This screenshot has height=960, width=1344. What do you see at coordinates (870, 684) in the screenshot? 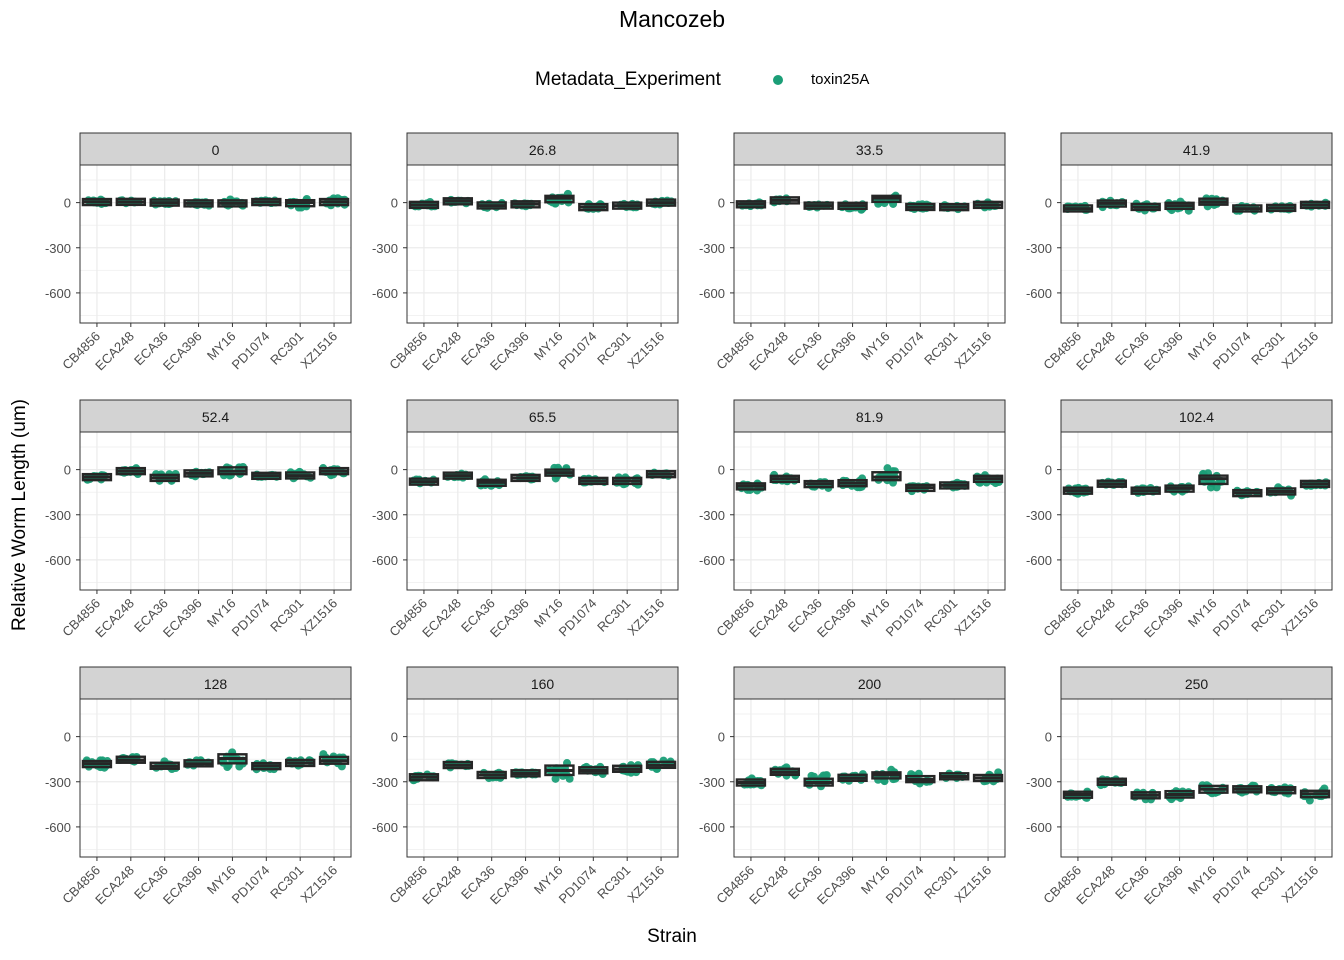
I see `facet-strip-label: 200` at bounding box center [870, 684].